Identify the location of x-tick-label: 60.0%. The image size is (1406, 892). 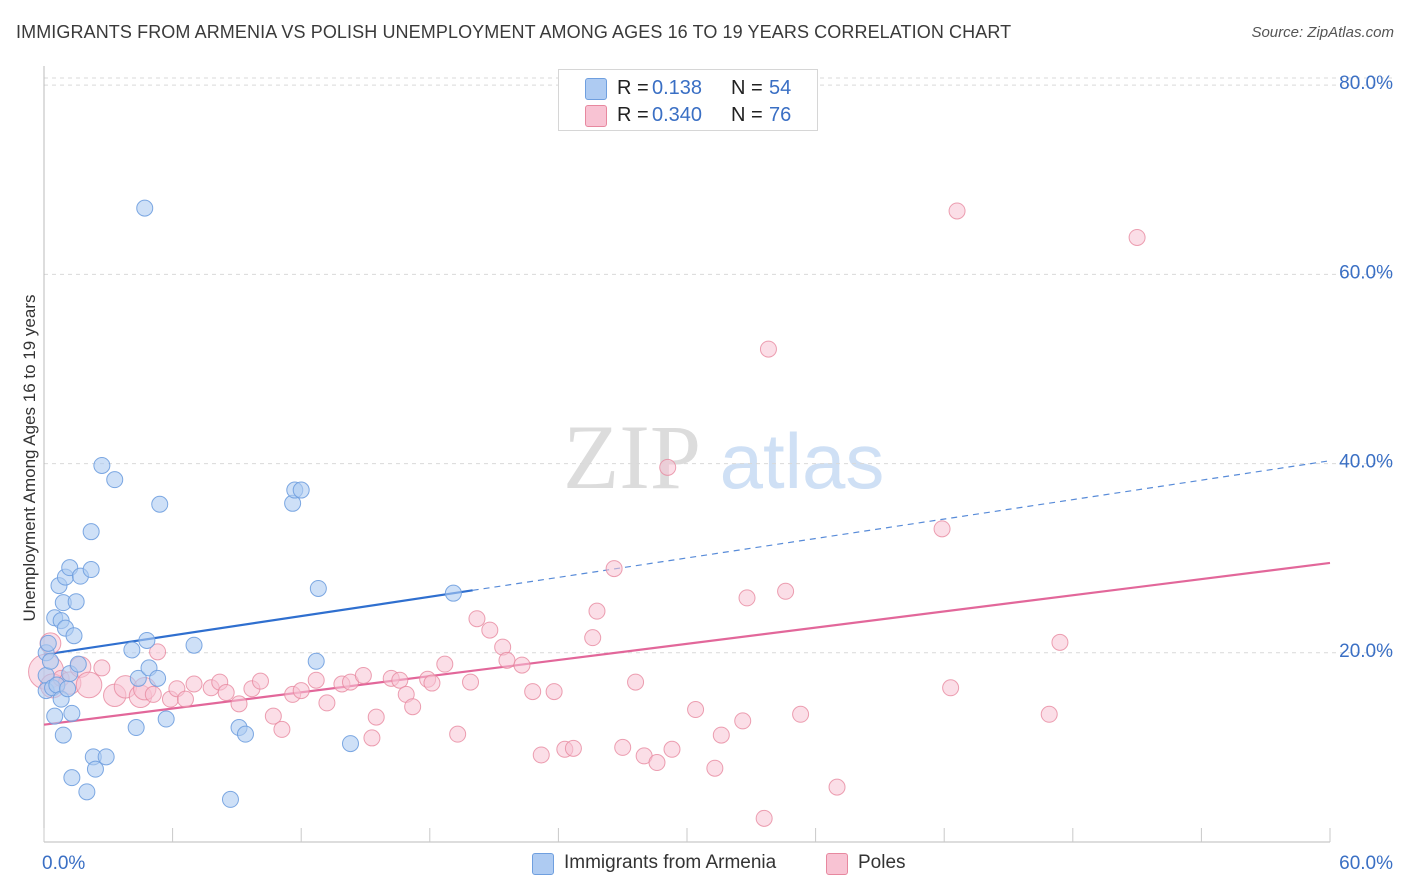
(1366, 863).